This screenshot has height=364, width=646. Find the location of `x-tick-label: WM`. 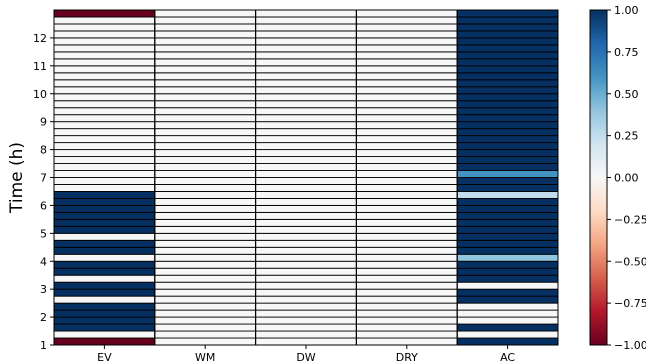

x-tick-label: WM is located at coordinates (205, 357).